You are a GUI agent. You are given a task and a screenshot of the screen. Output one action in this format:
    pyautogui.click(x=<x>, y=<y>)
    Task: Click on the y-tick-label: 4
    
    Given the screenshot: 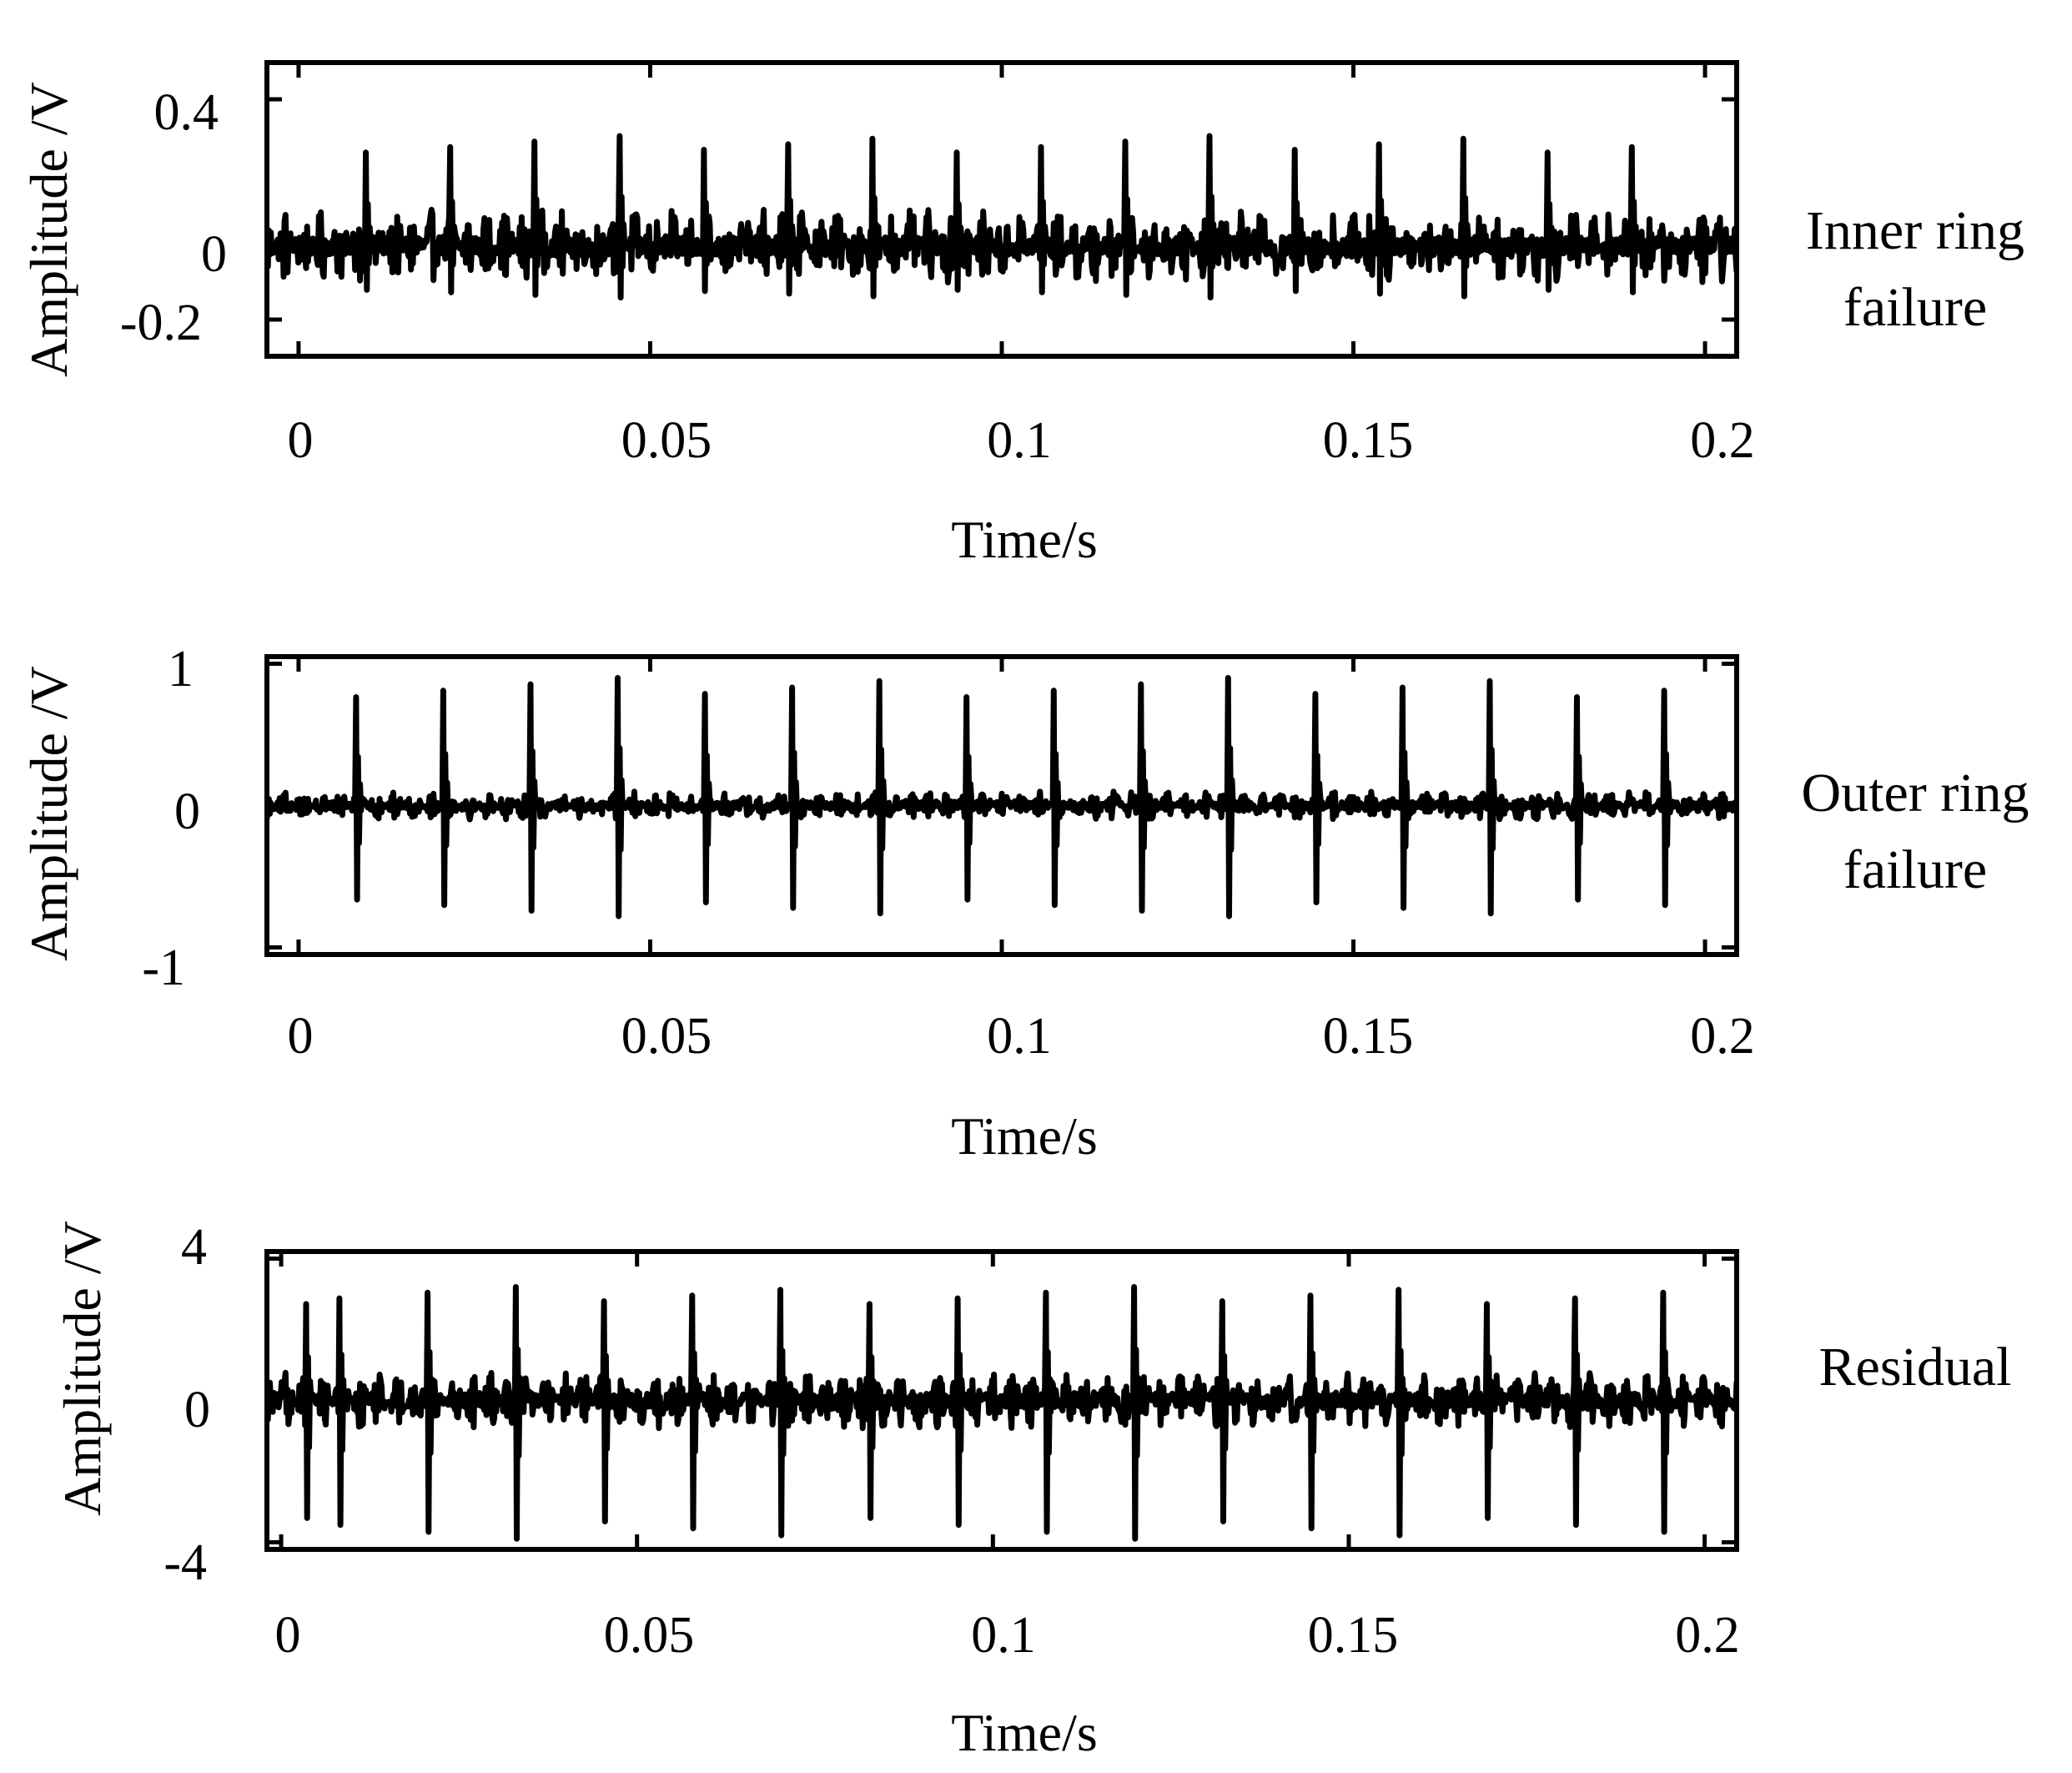 What is the action you would take?
    pyautogui.click(x=194, y=1247)
    